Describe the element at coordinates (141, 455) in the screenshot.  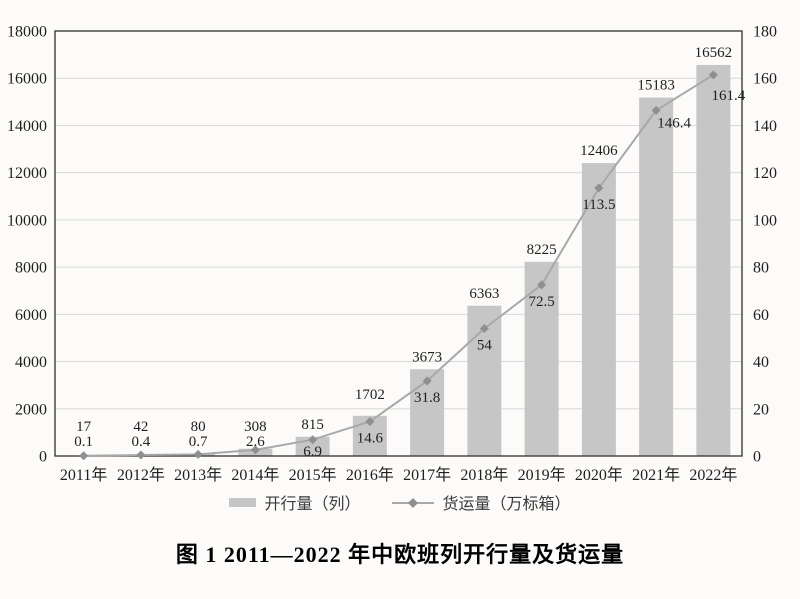
I see `line-marker-2012年` at that location.